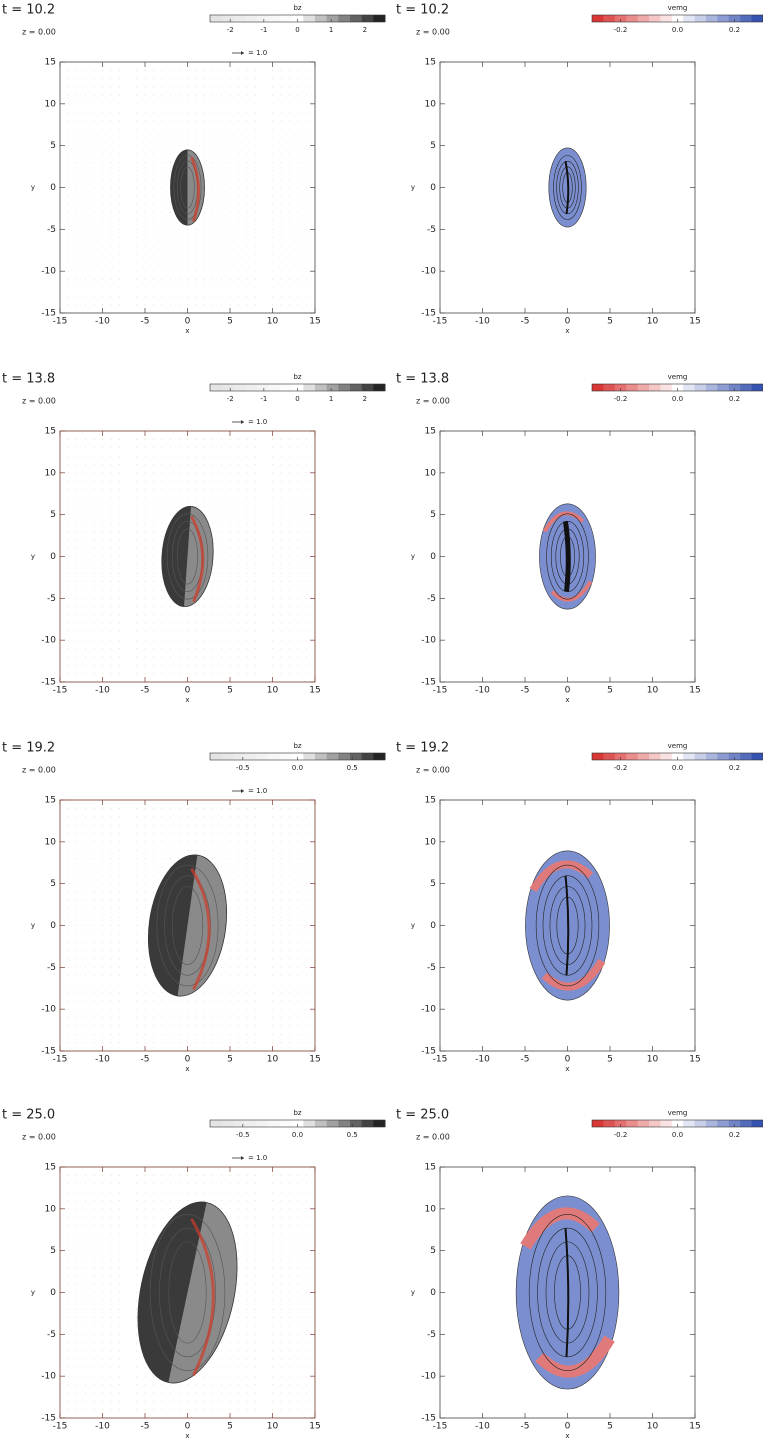  I want to click on y-tick-label: -15, so click(48, 314).